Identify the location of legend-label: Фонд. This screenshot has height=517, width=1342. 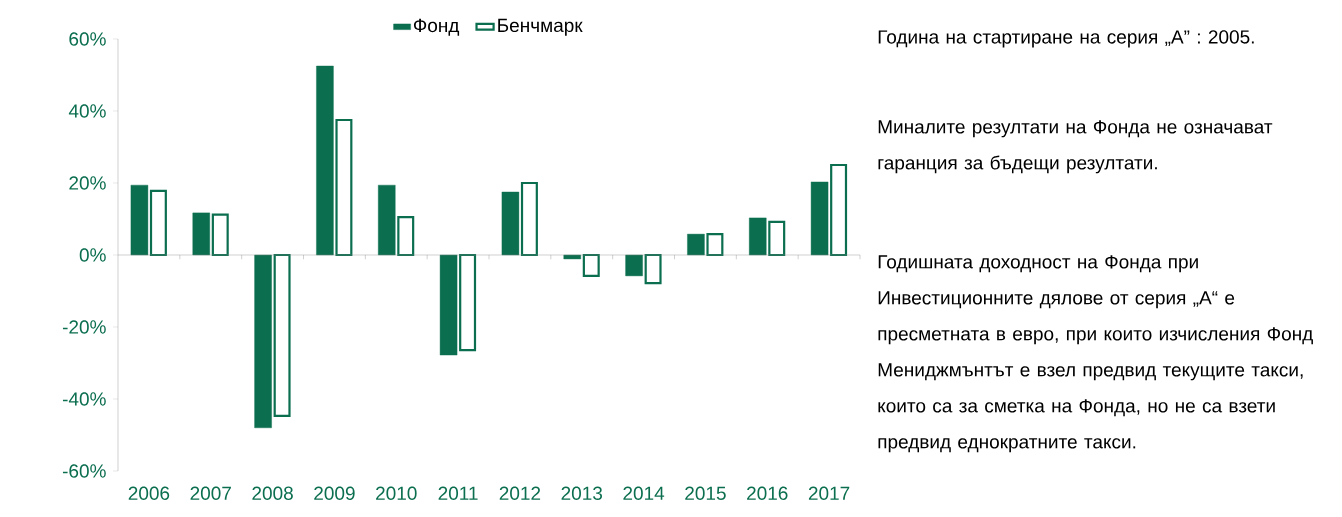
(436, 27).